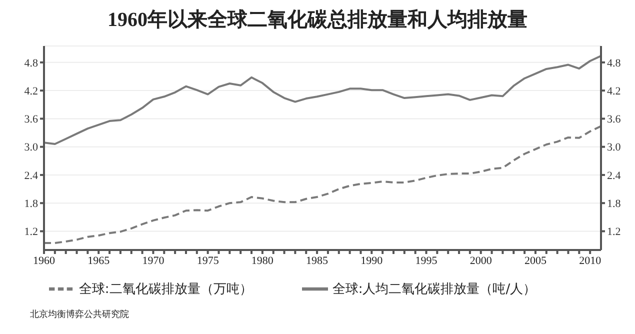 The height and width of the screenshot is (334, 635). What do you see at coordinates (372, 260) in the screenshot?
I see `x-tick-label: 1990` at bounding box center [372, 260].